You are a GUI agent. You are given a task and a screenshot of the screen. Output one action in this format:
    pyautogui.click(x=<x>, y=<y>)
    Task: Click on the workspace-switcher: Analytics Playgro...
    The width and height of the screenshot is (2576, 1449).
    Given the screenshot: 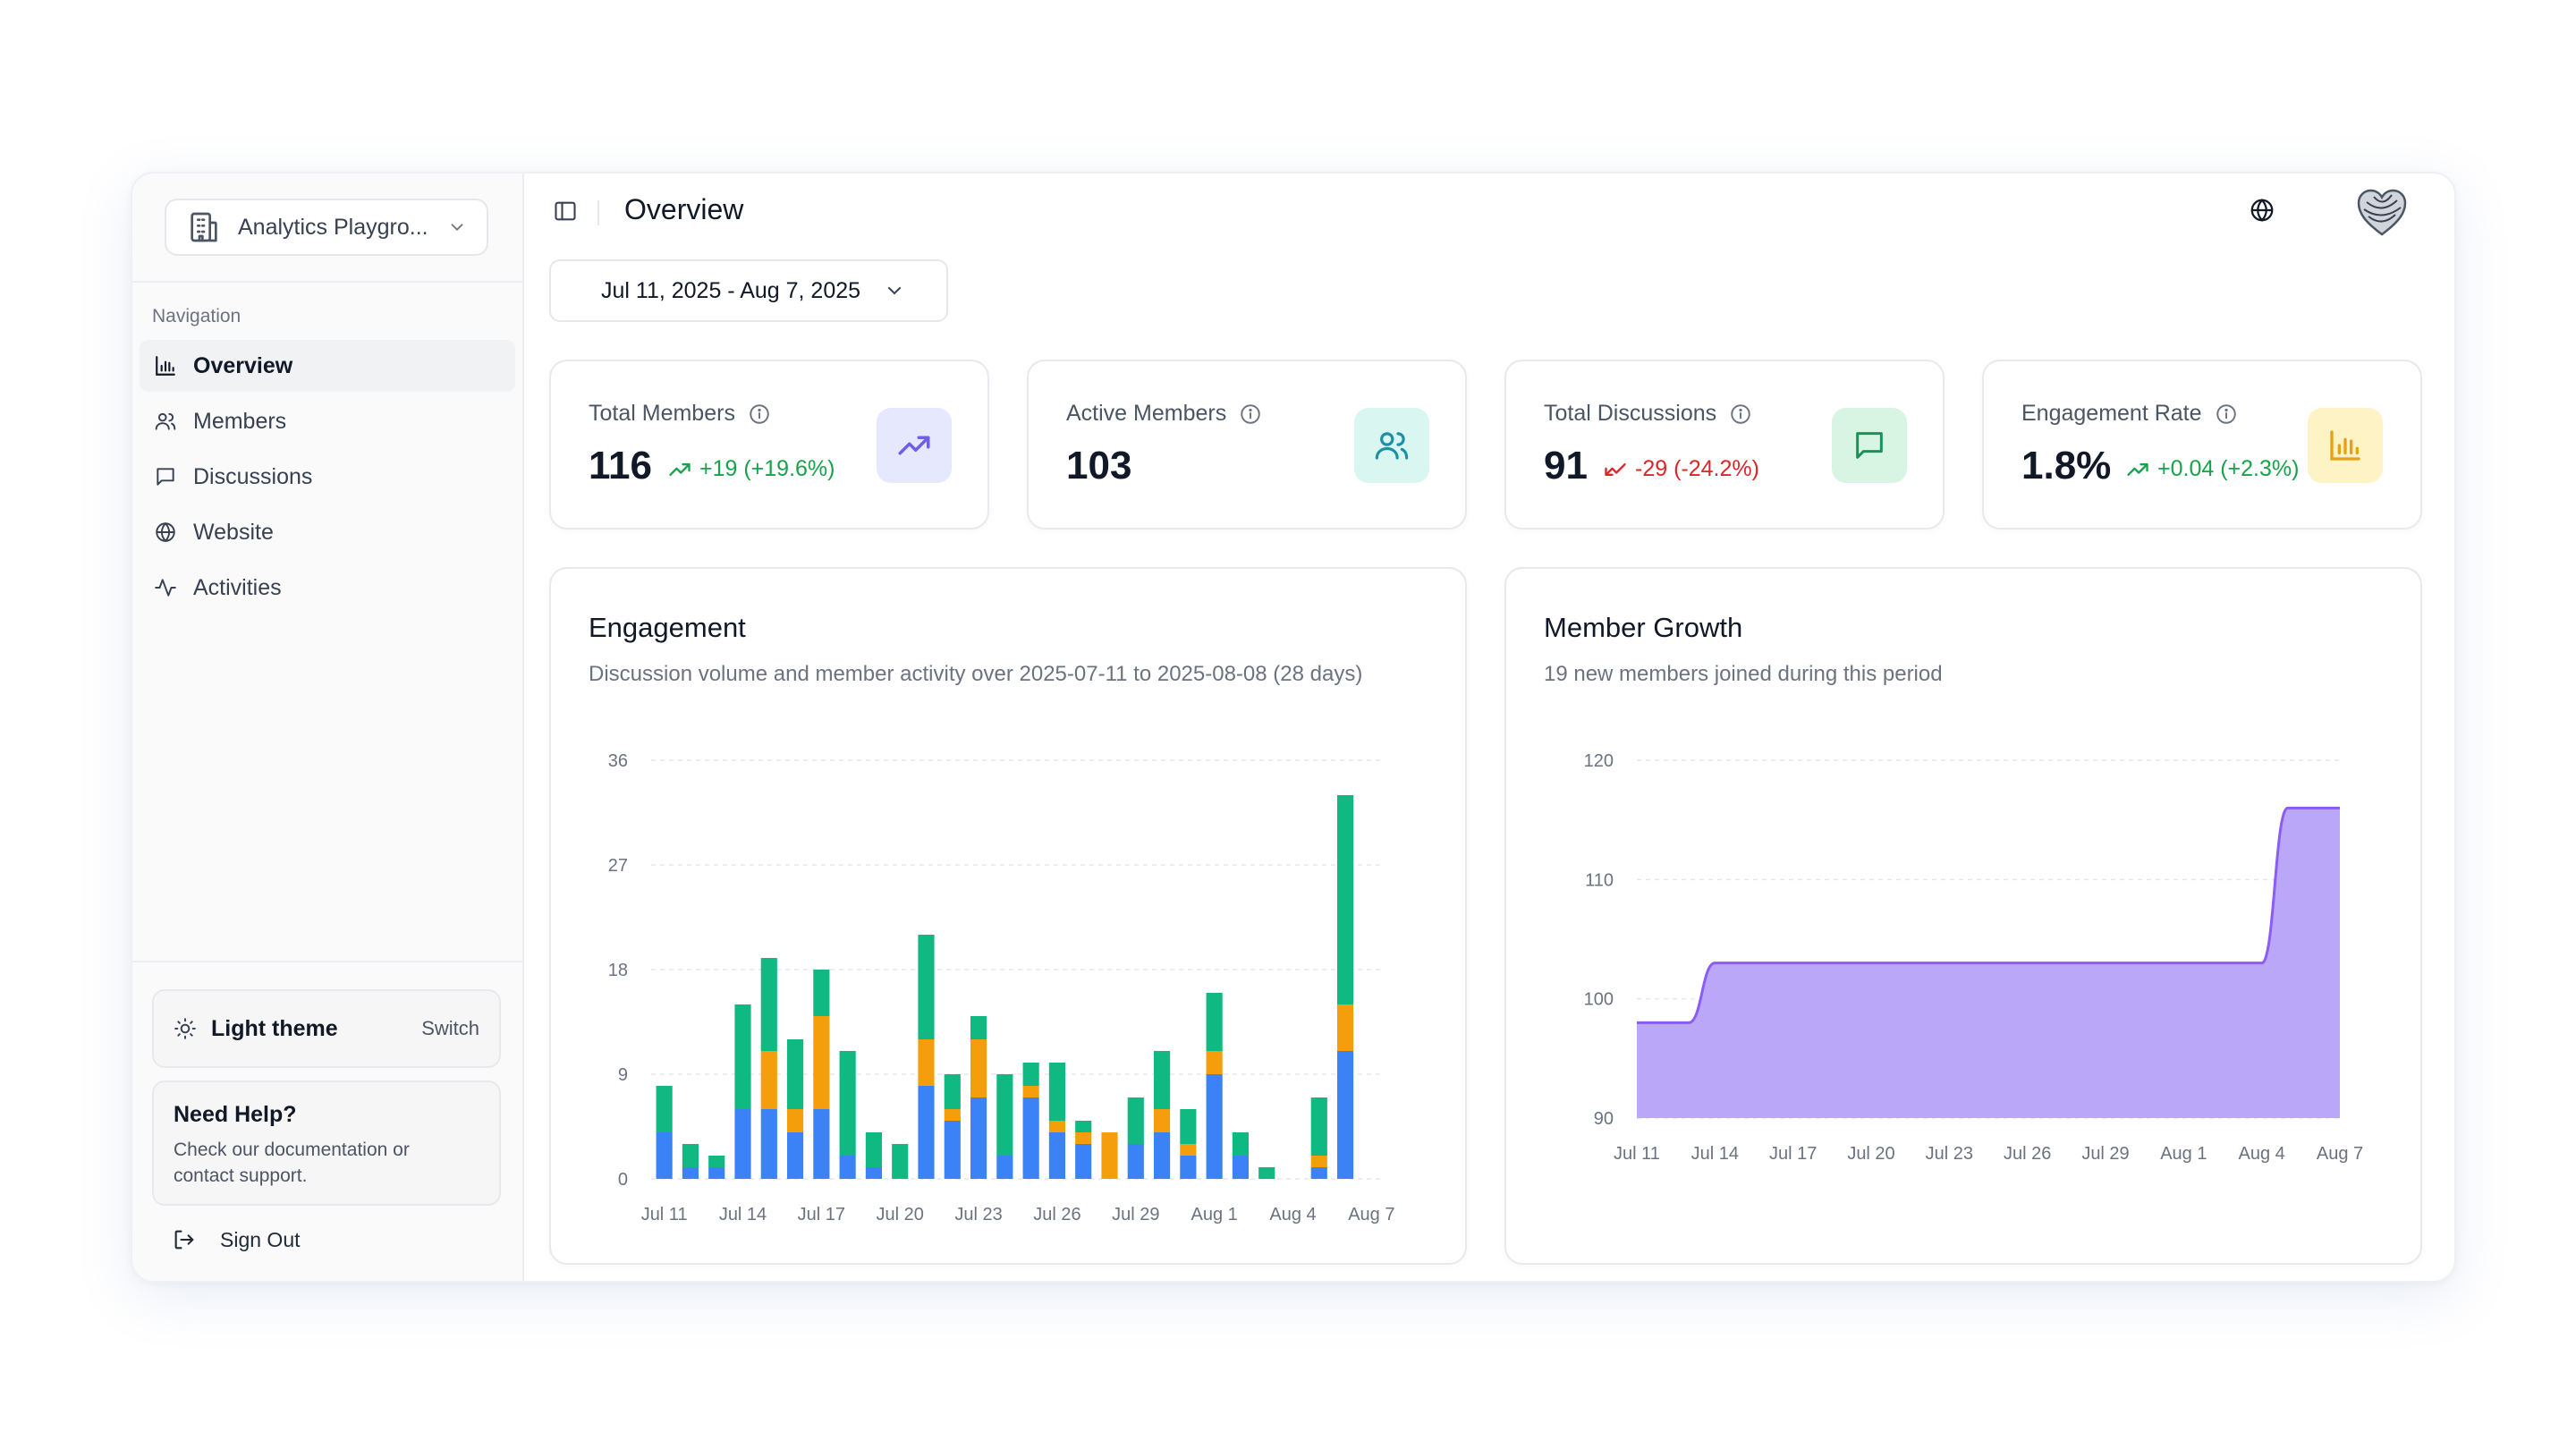 What is the action you would take?
    pyautogui.click(x=326, y=227)
    